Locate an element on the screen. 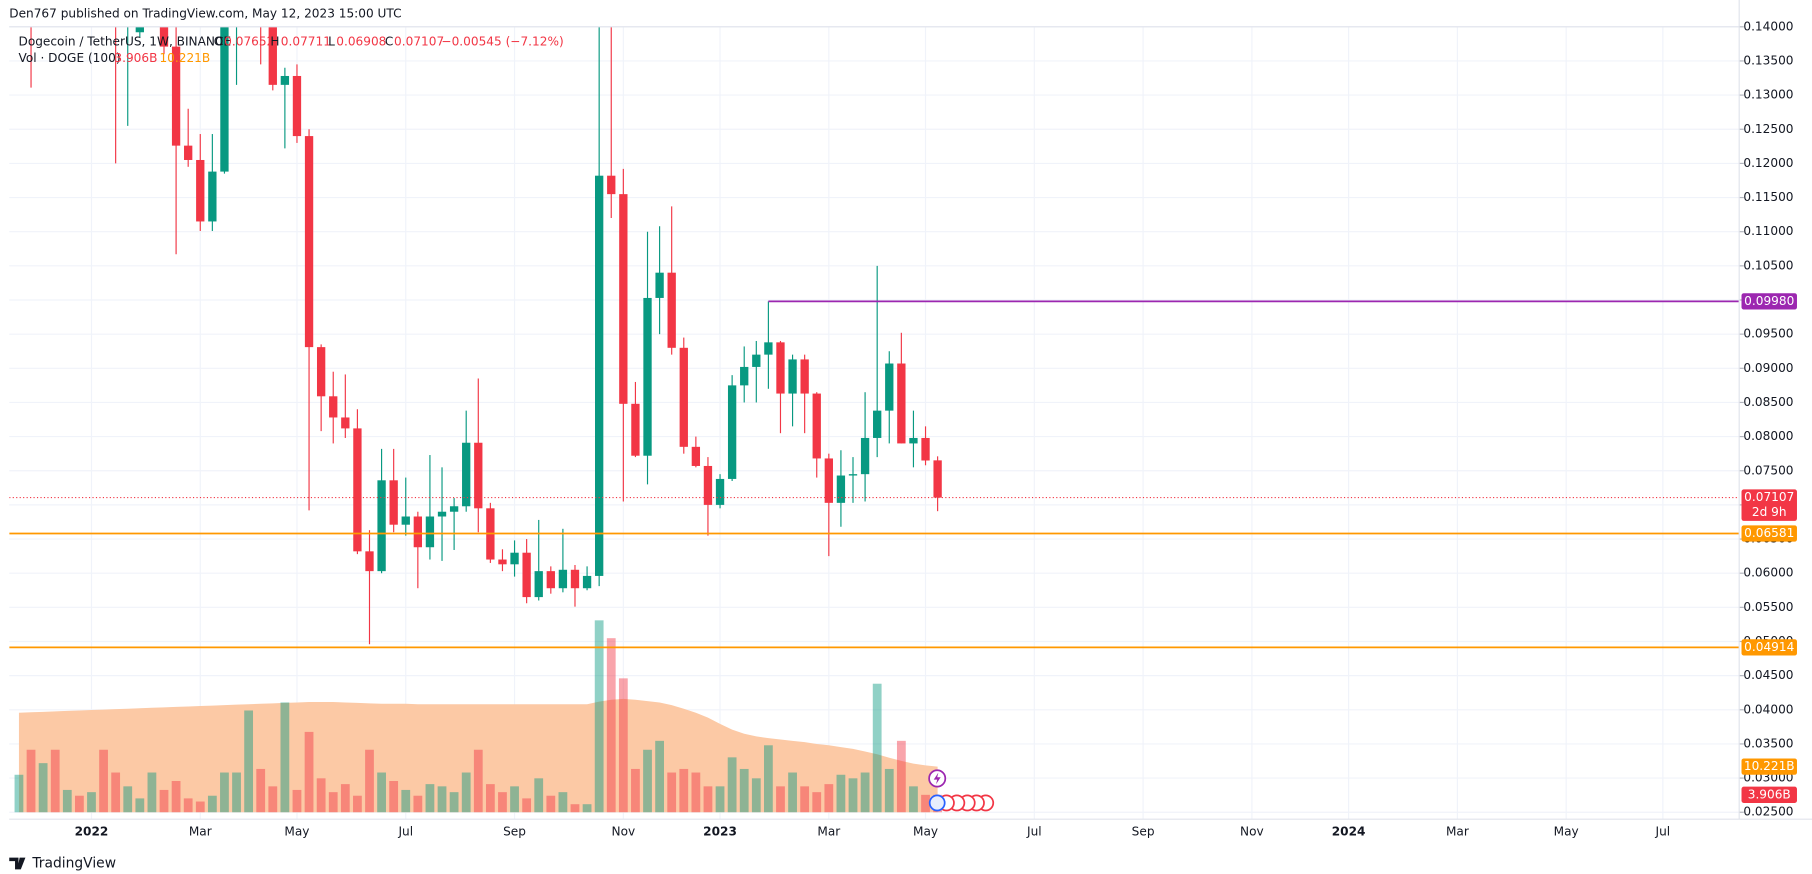 This screenshot has height=874, width=1812. volume-ma-label: 10.221B is located at coordinates (1769, 766).